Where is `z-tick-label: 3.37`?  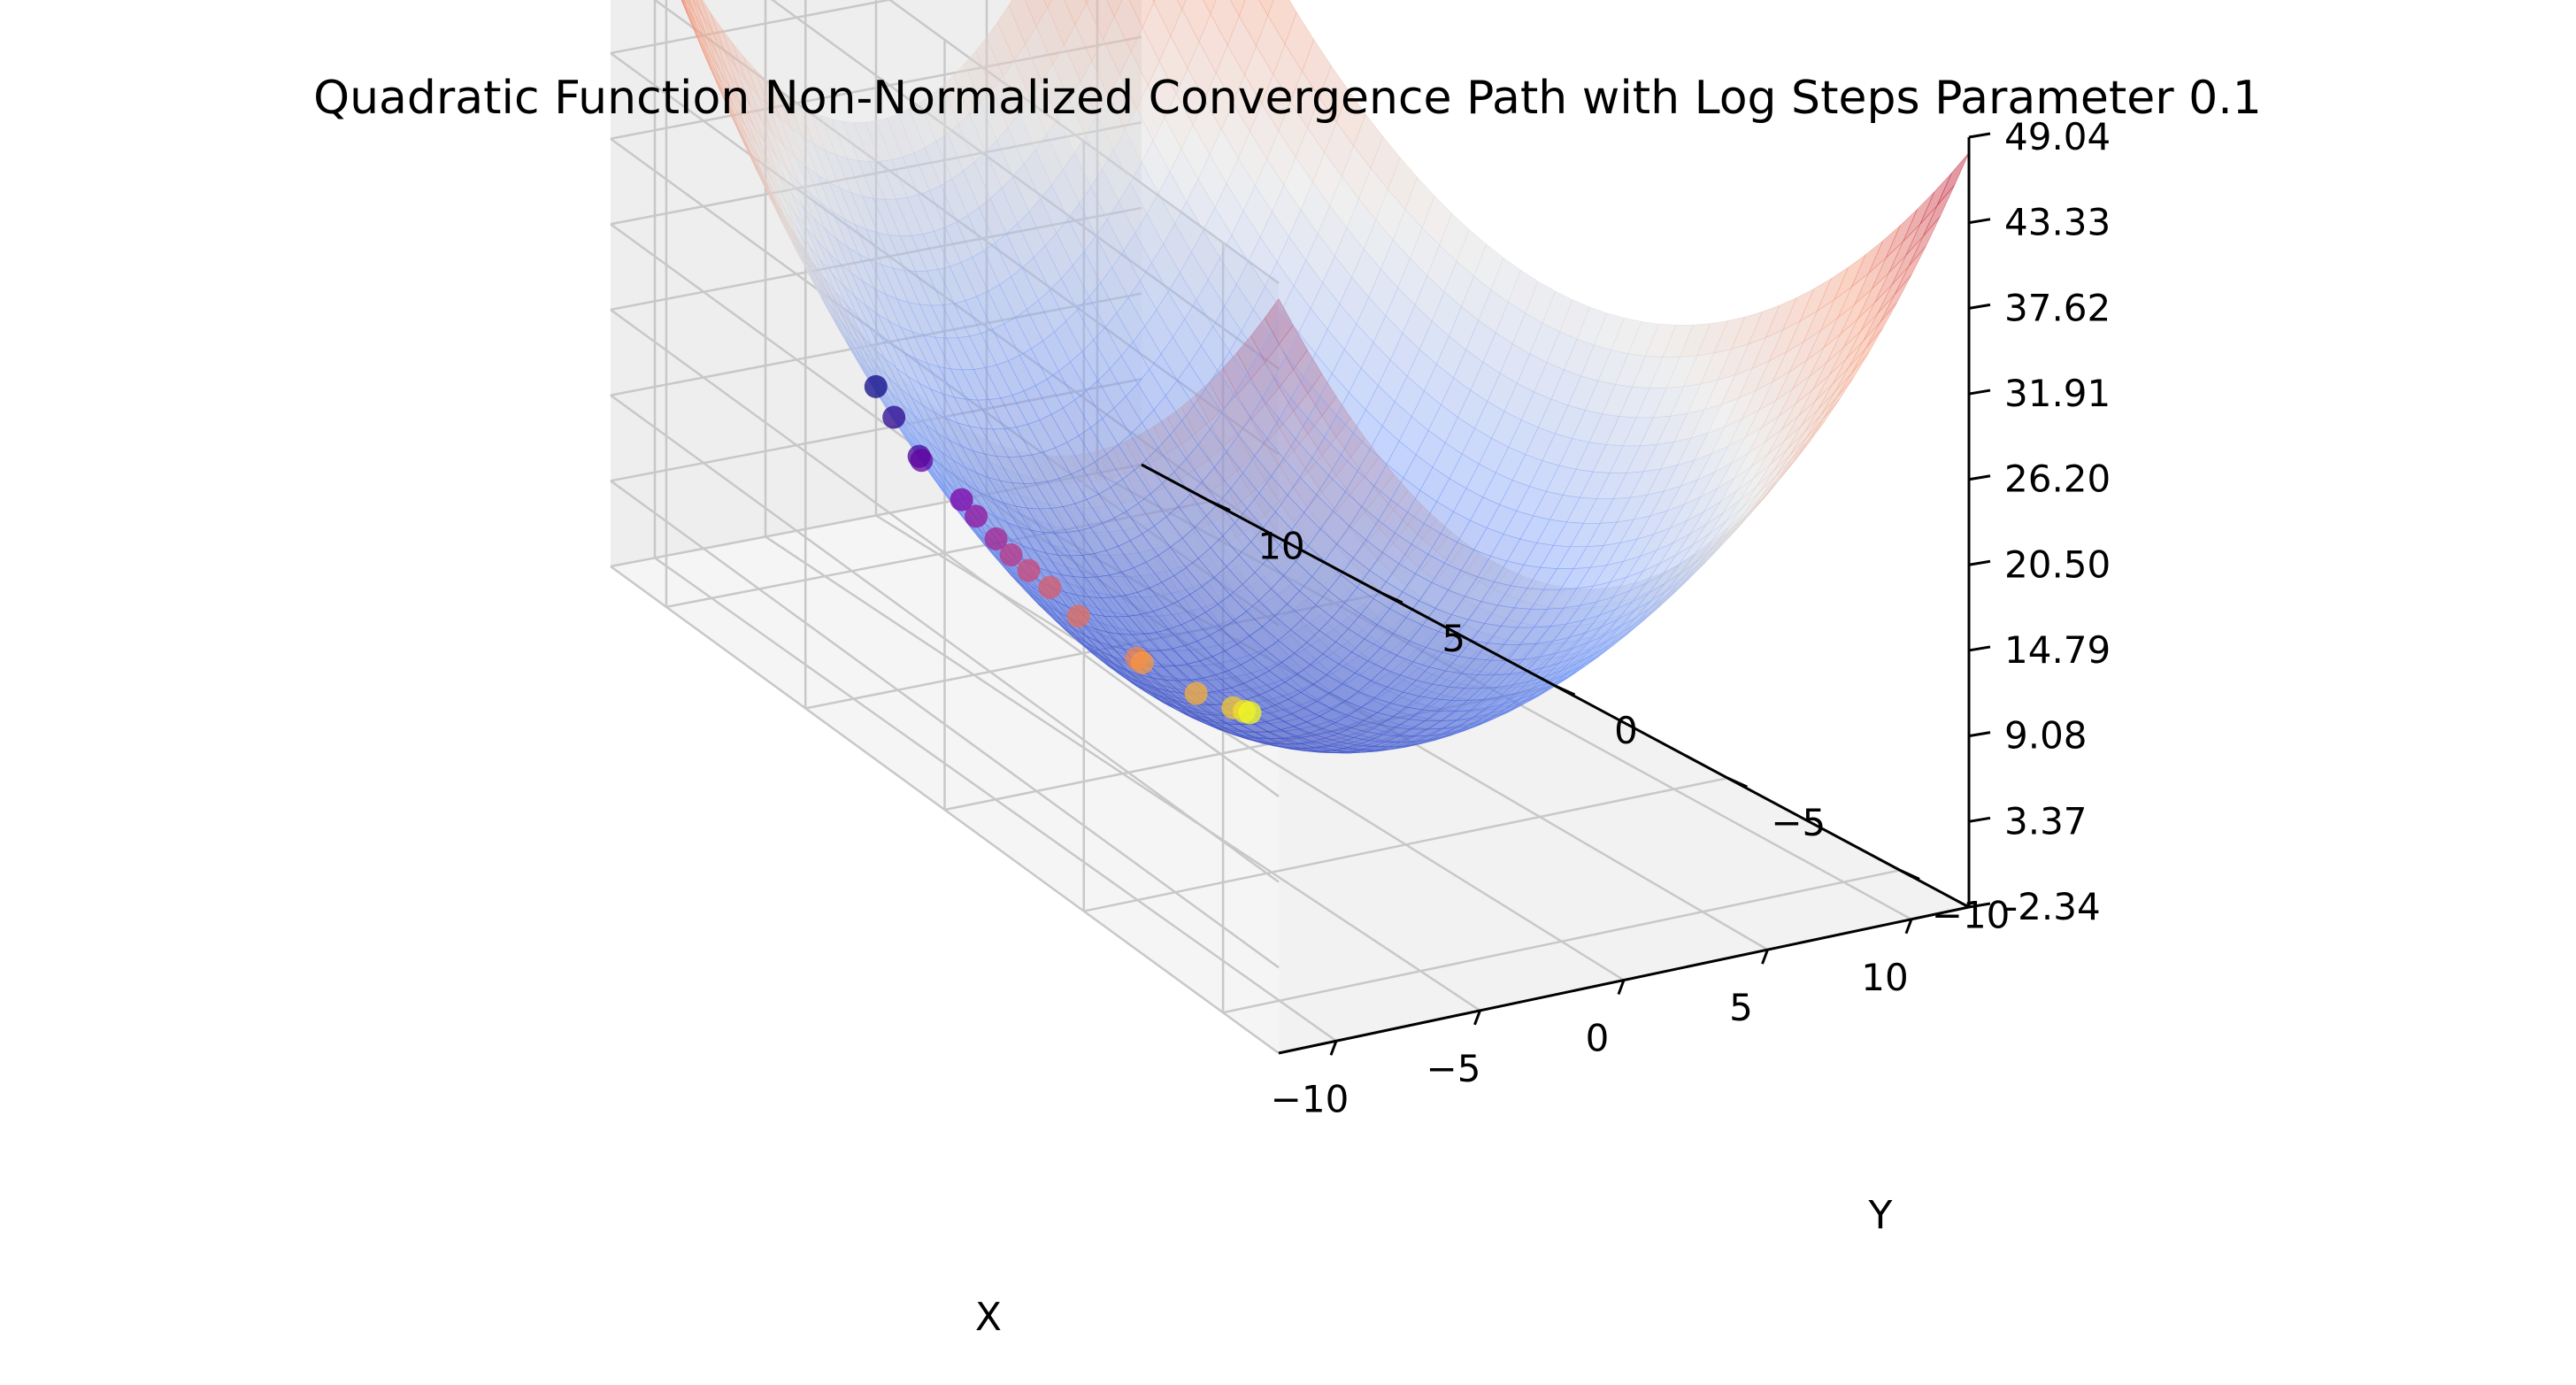
z-tick-label: 3.37 is located at coordinates (2046, 821).